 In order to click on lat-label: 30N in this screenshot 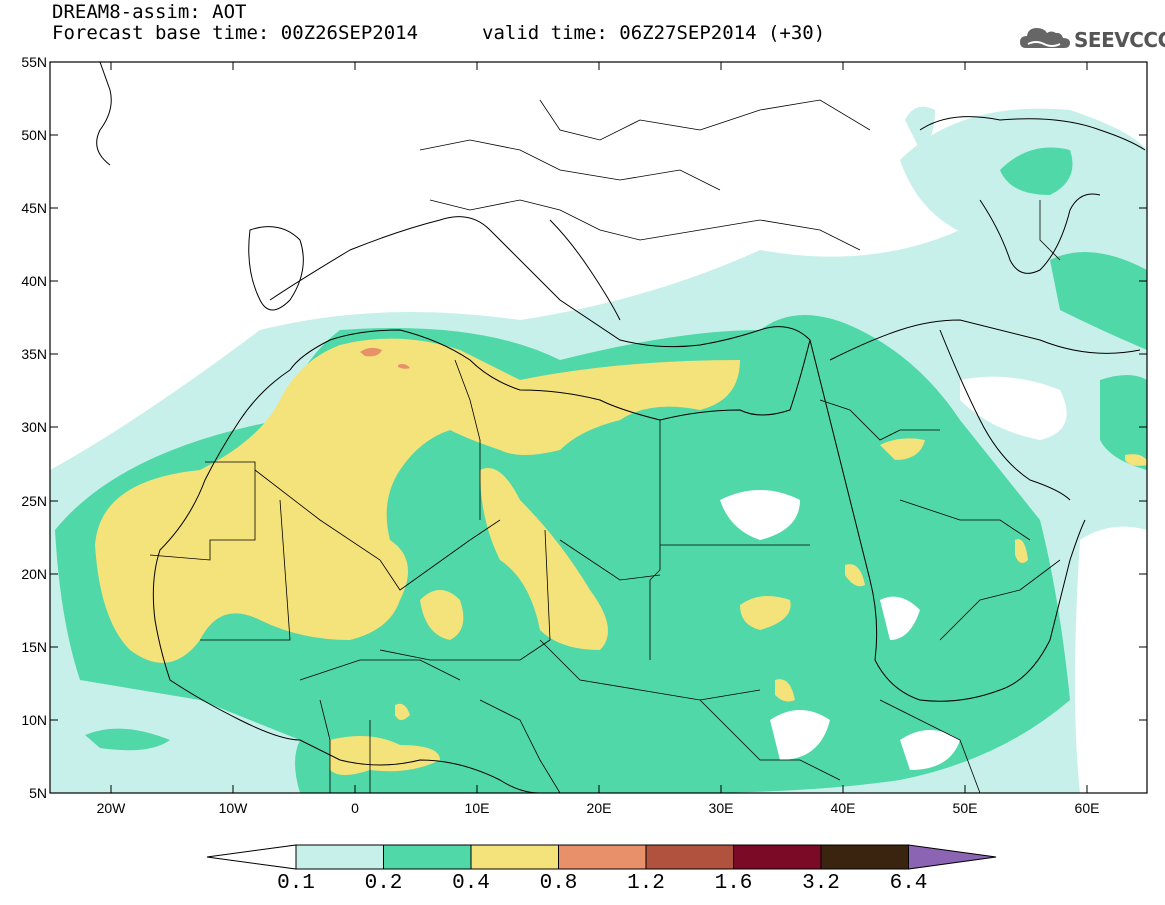, I will do `click(34, 427)`.